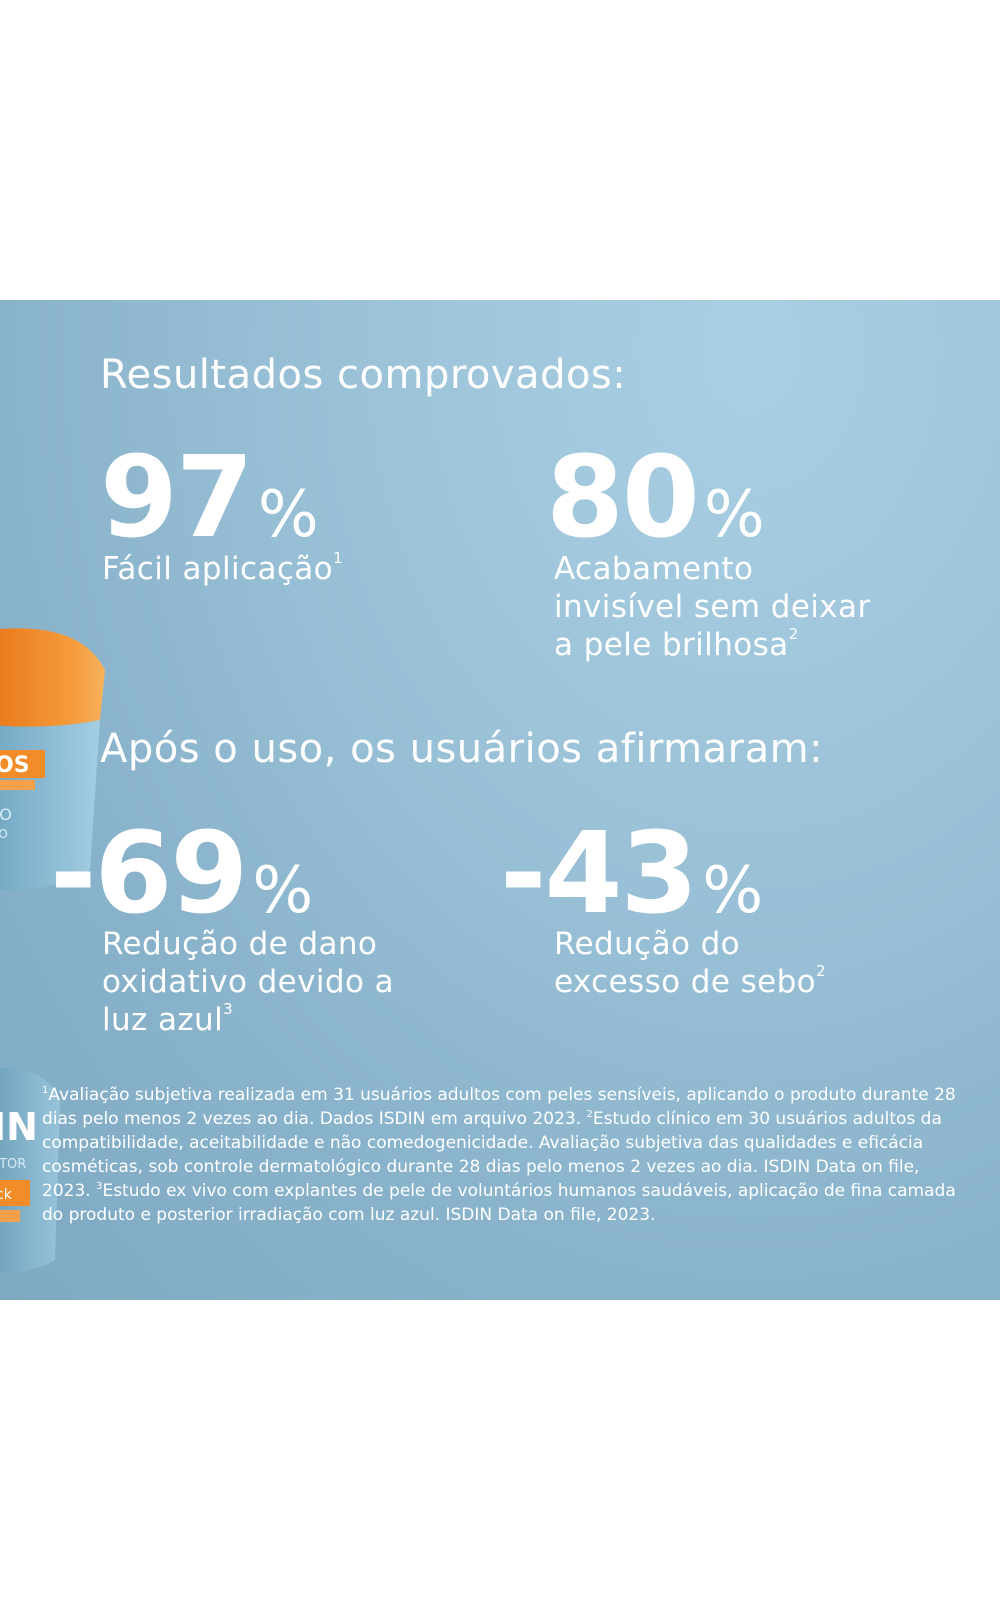 The image size is (1000, 1600). What do you see at coordinates (6, 1195) in the screenshot?
I see `svg-text: ck` at bounding box center [6, 1195].